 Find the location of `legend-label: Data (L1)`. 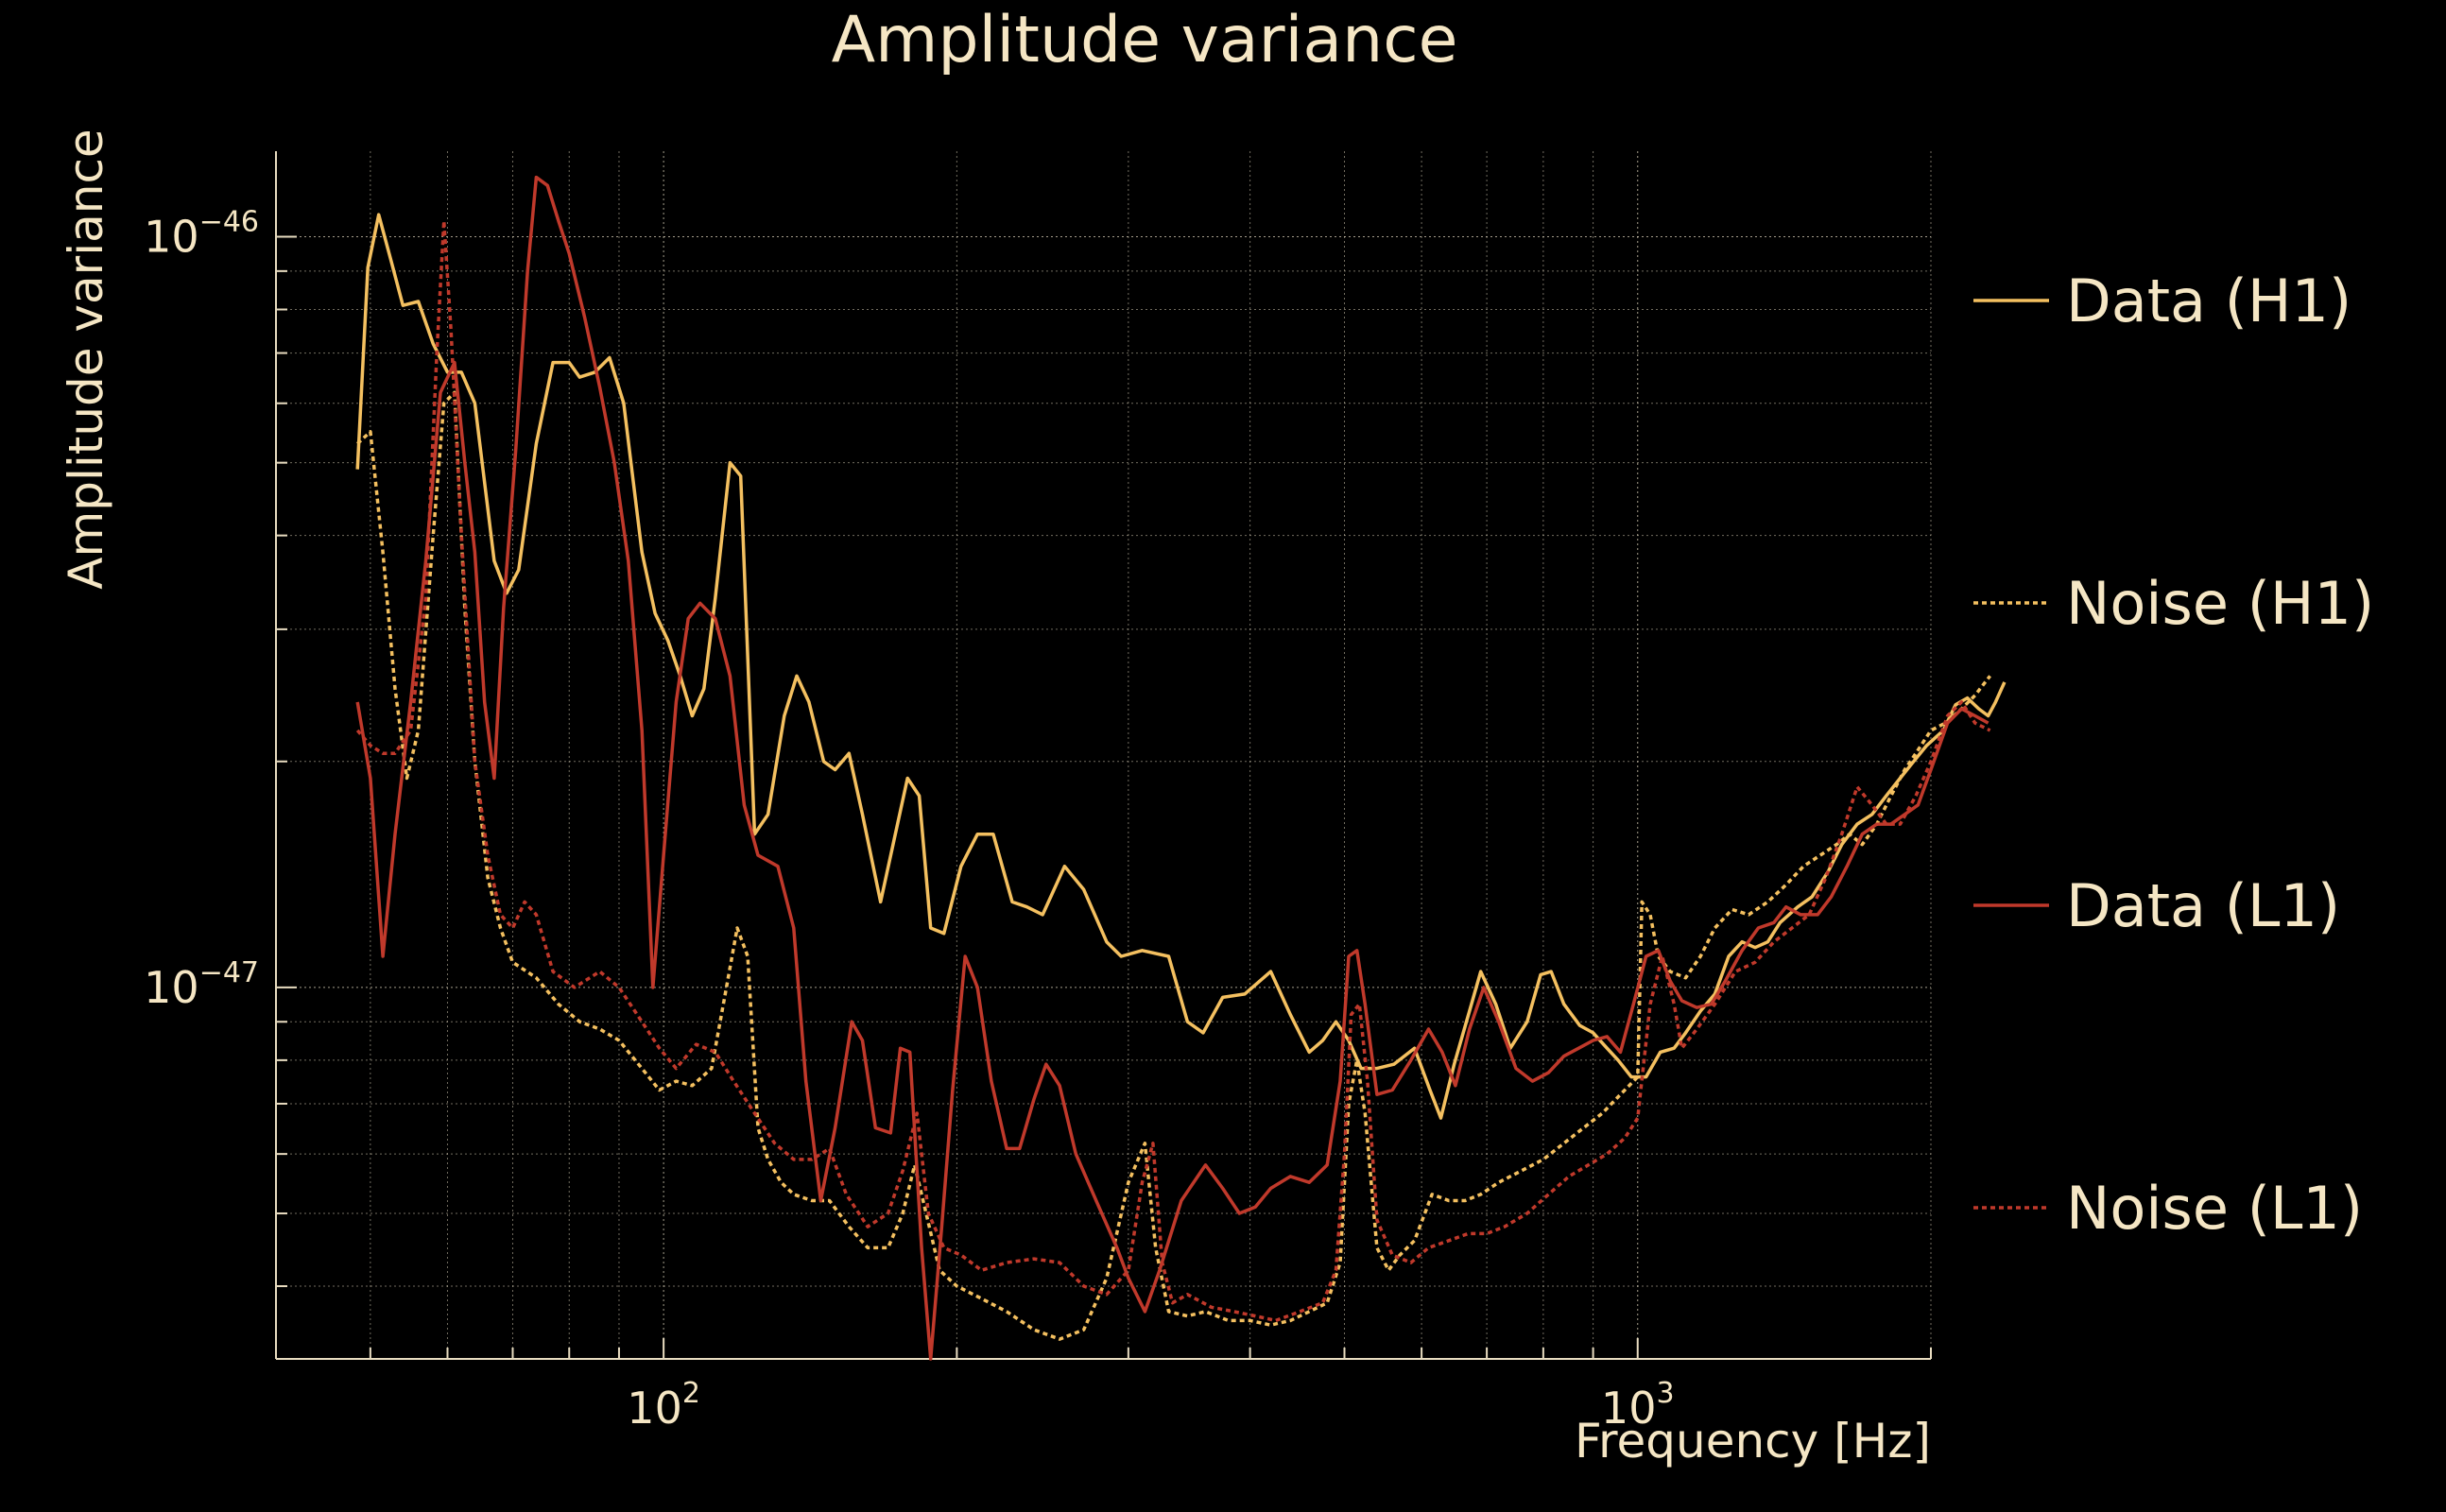

legend-label: Data (L1) is located at coordinates (2203, 905).